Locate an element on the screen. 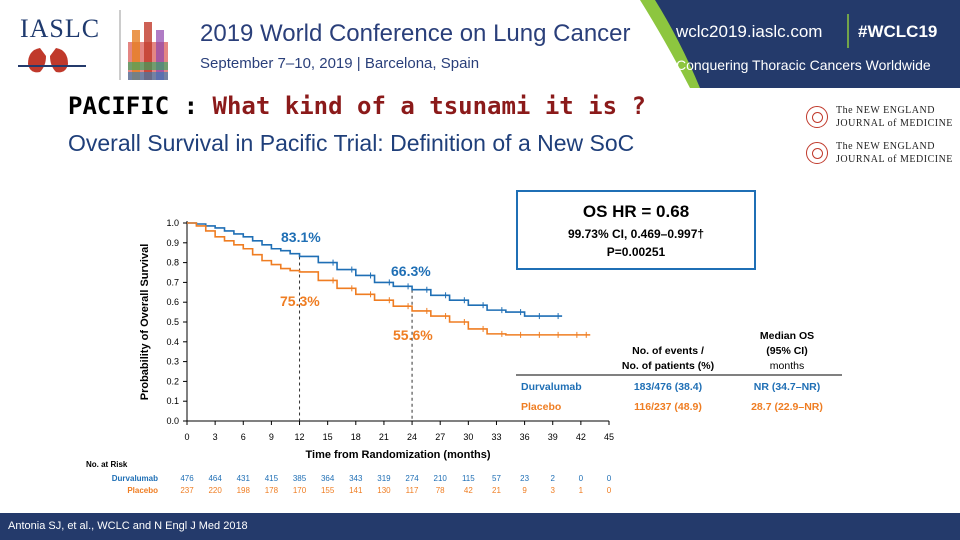 This screenshot has width=960, height=540. conference-title: 2019 World Conference on Lung Cancer is located at coordinates (415, 33).